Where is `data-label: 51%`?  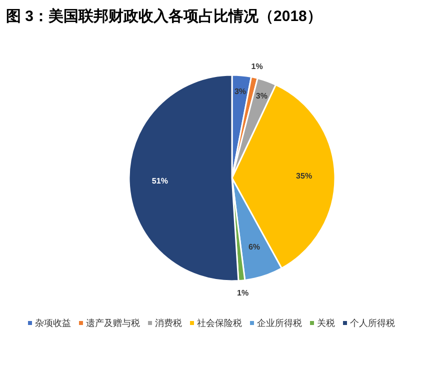 data-label: 51% is located at coordinates (160, 181).